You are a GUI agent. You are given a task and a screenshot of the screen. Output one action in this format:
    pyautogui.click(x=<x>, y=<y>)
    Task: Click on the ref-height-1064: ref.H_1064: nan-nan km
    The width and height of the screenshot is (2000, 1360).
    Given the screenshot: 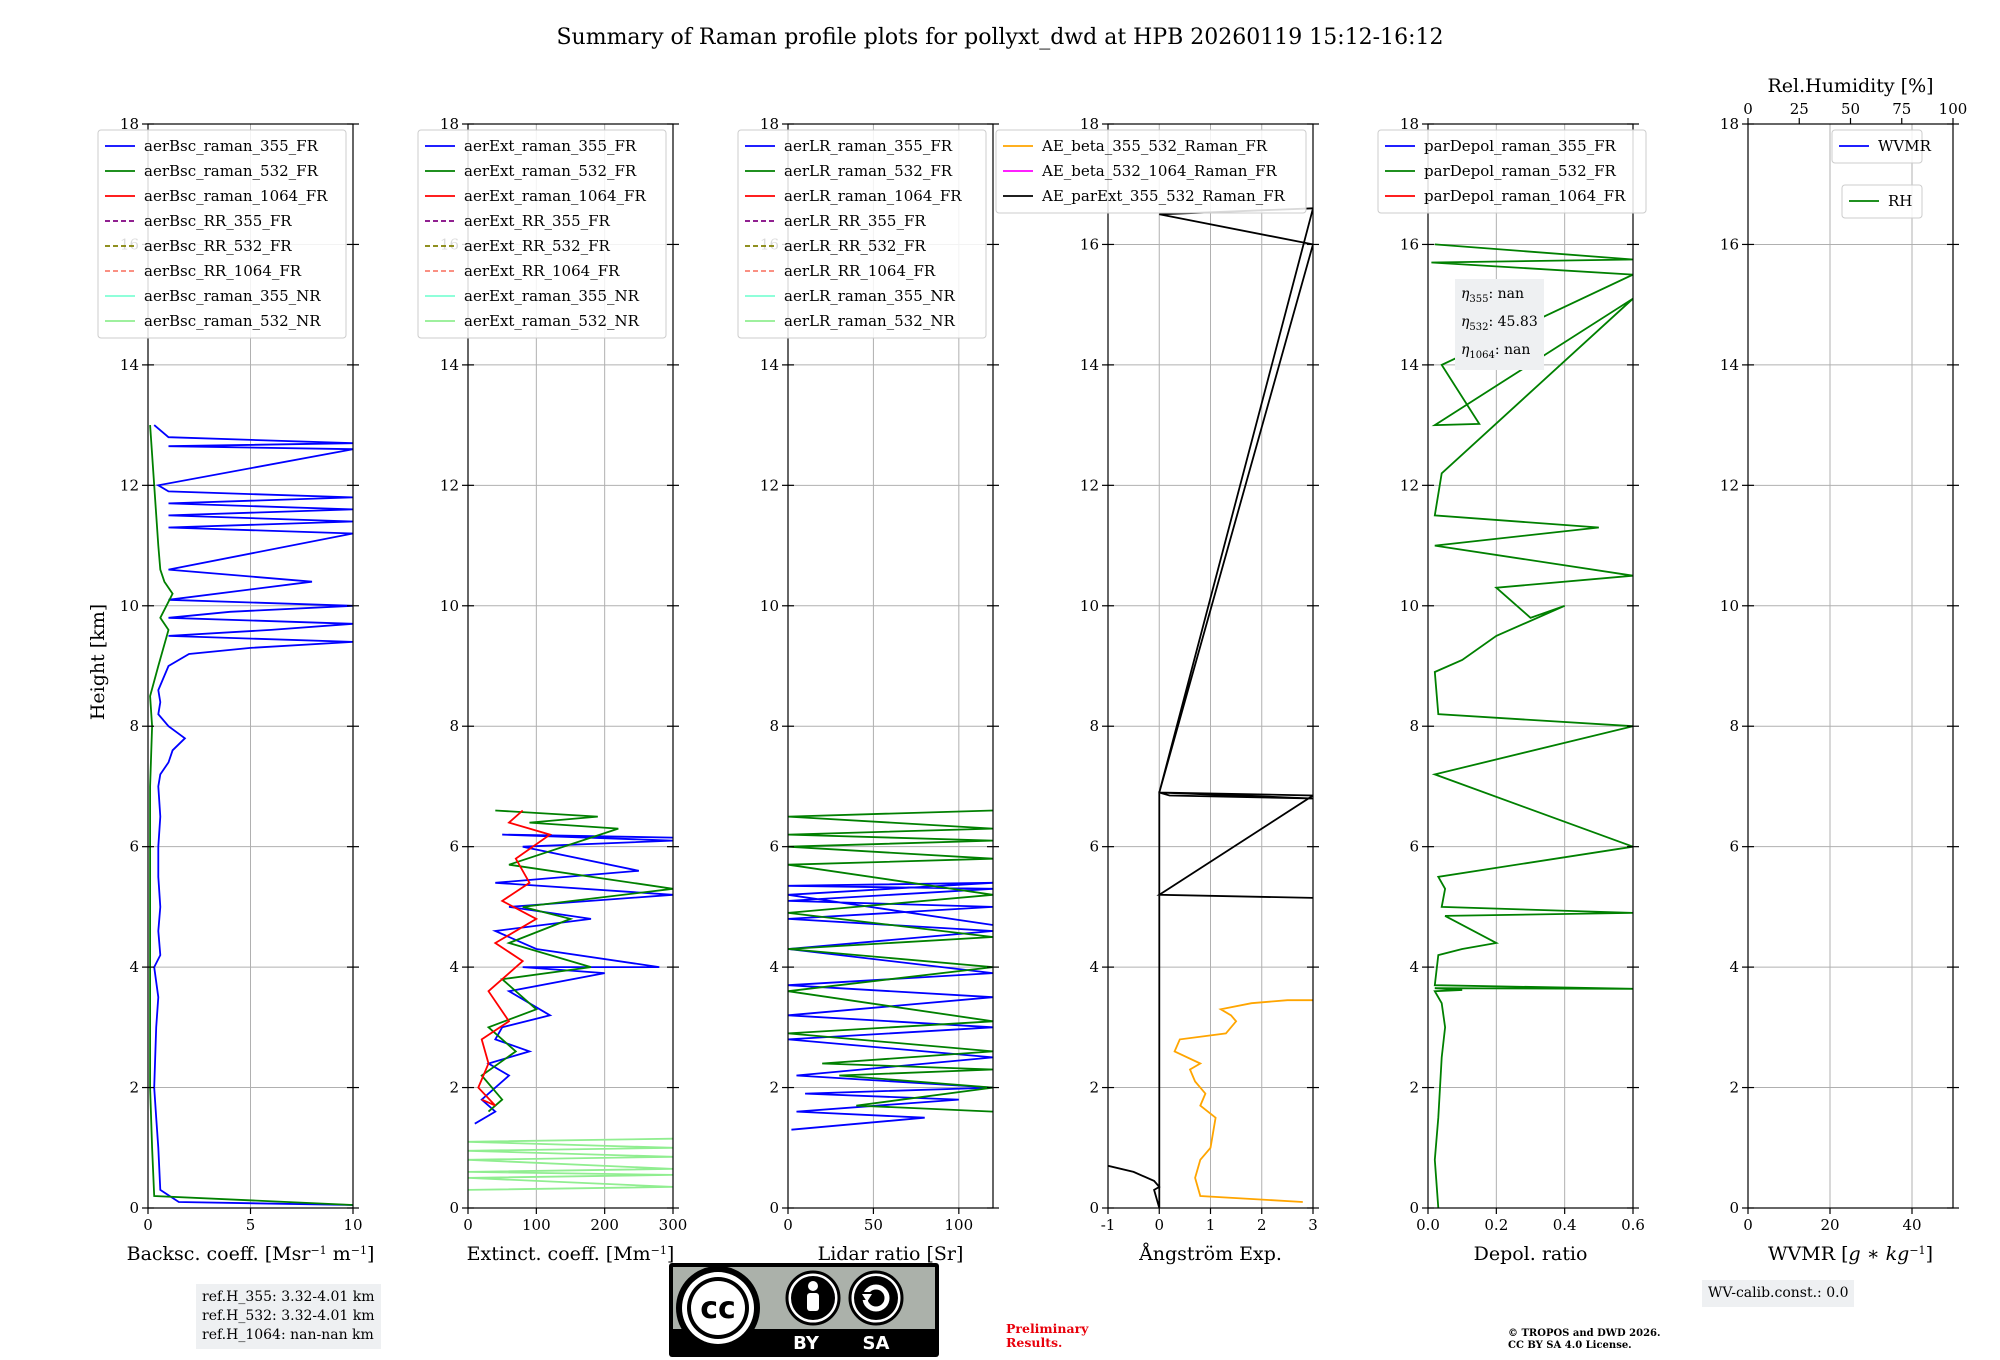 What is the action you would take?
    pyautogui.click(x=288, y=1335)
    